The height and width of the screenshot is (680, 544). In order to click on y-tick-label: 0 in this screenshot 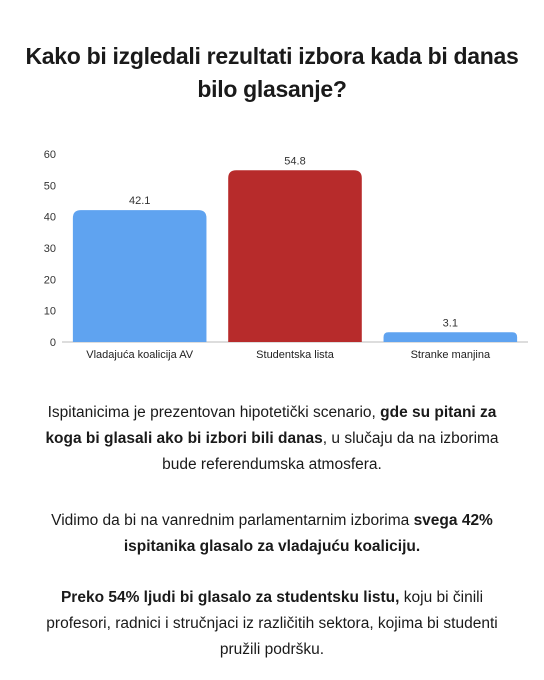, I will do `click(53, 343)`.